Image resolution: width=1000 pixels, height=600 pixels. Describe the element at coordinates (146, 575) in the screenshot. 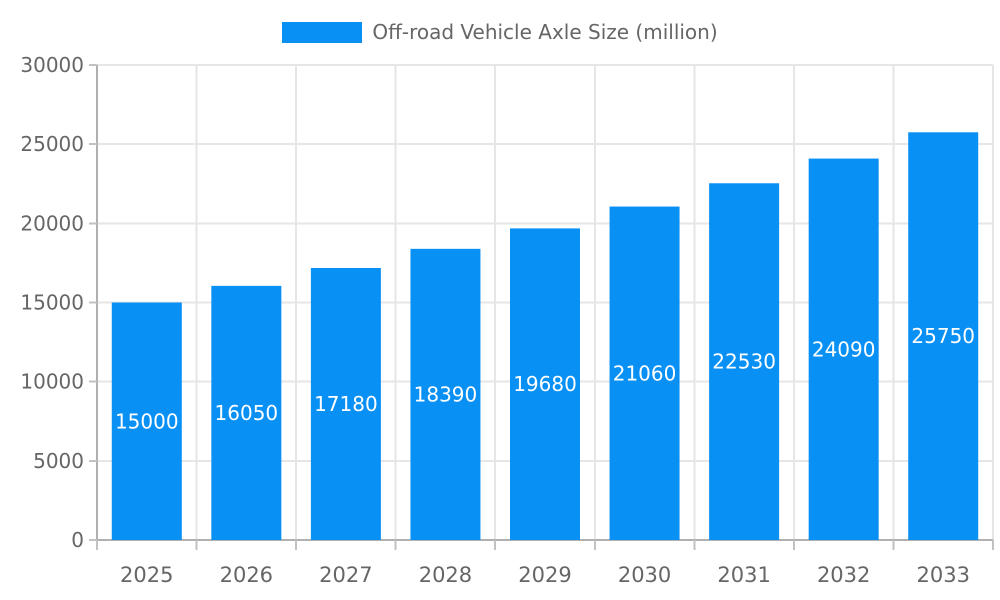

I see `x-tick-label: 2025` at that location.